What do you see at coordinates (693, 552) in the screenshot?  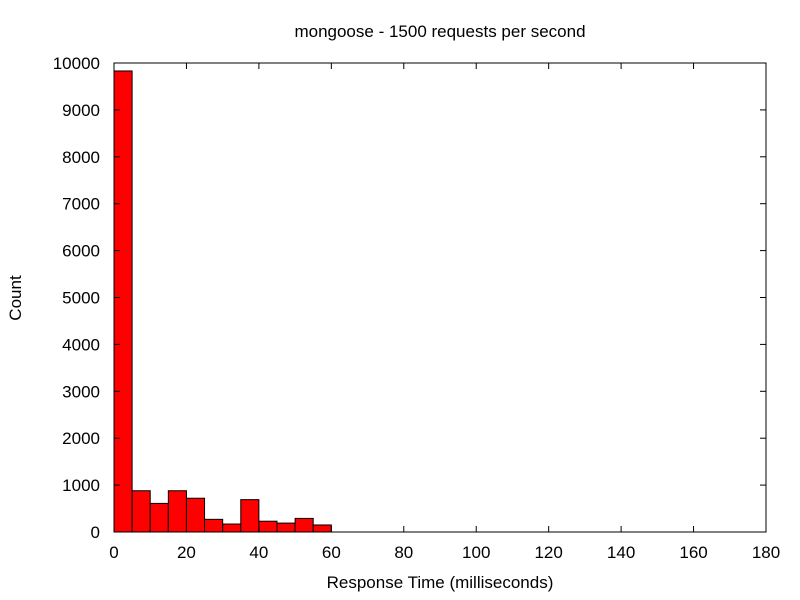 I see `x-tick-label: 160` at bounding box center [693, 552].